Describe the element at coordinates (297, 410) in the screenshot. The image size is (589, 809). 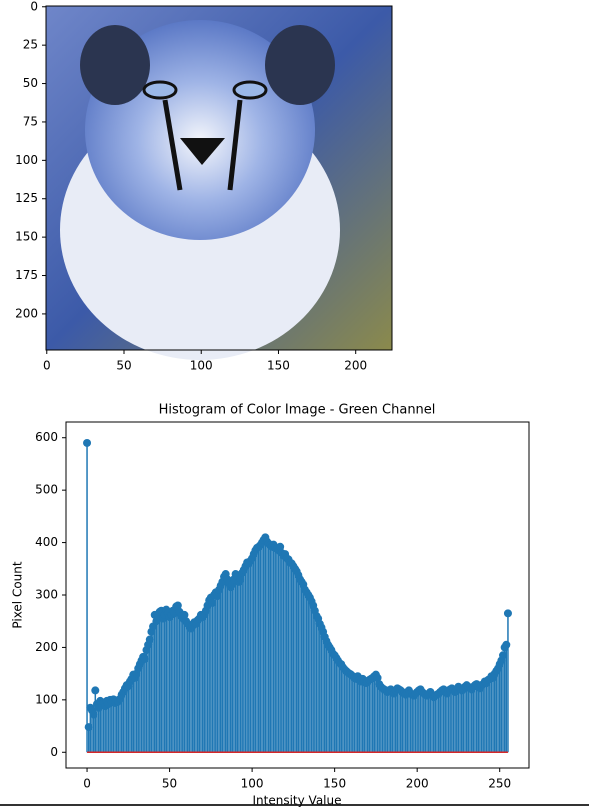
I see `chart-title: Histogram of Color Image - Green Channel` at that location.